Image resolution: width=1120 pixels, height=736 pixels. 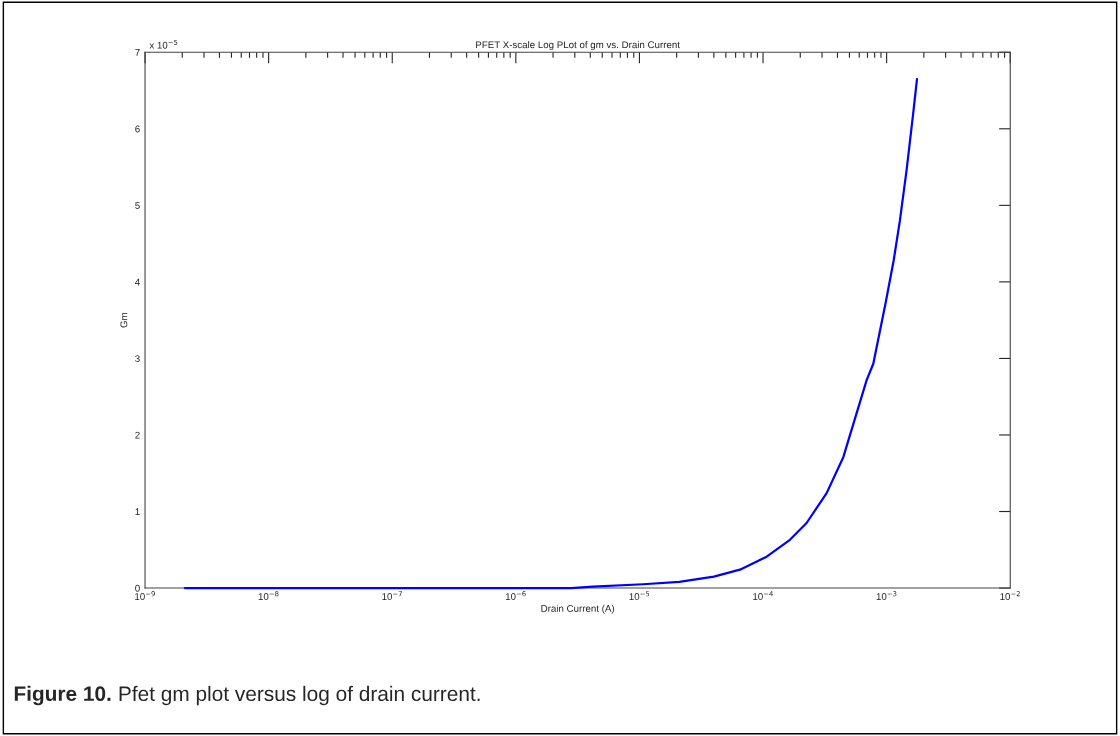 I want to click on x-tick-label: 10$^{−7}$, so click(x=392, y=595).